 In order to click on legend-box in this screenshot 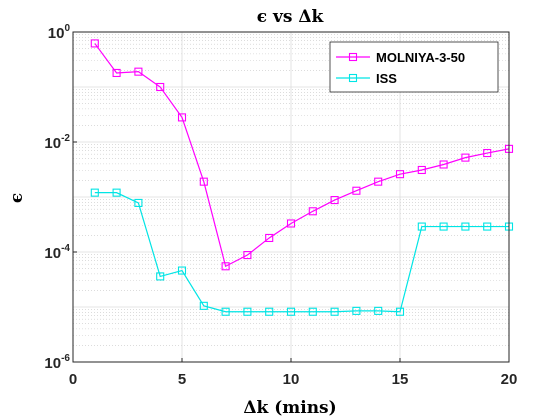, I will do `click(414, 67)`.